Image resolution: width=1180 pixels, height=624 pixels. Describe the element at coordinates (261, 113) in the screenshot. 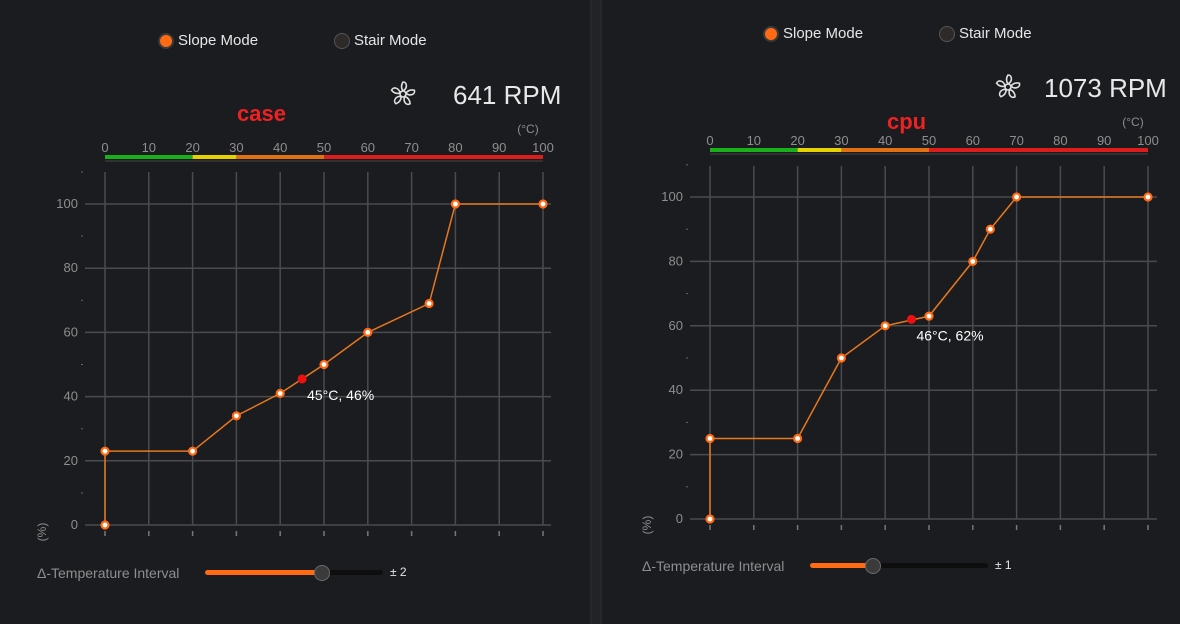

I see `fan-name-title: case` at that location.